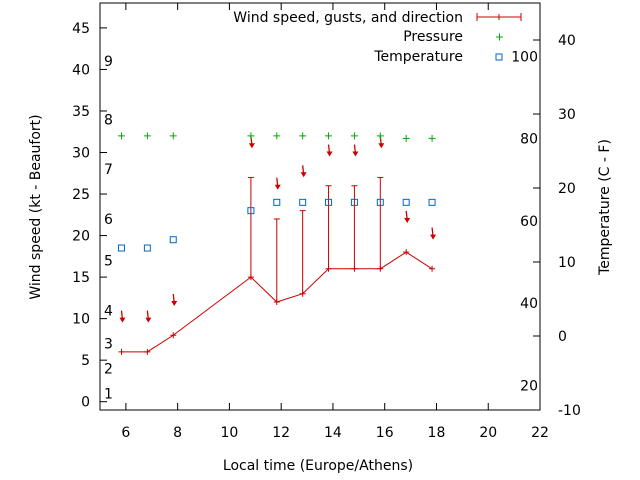  What do you see at coordinates (529, 140) in the screenshot?
I see `fahrenheit-tick-label: 80` at bounding box center [529, 140].